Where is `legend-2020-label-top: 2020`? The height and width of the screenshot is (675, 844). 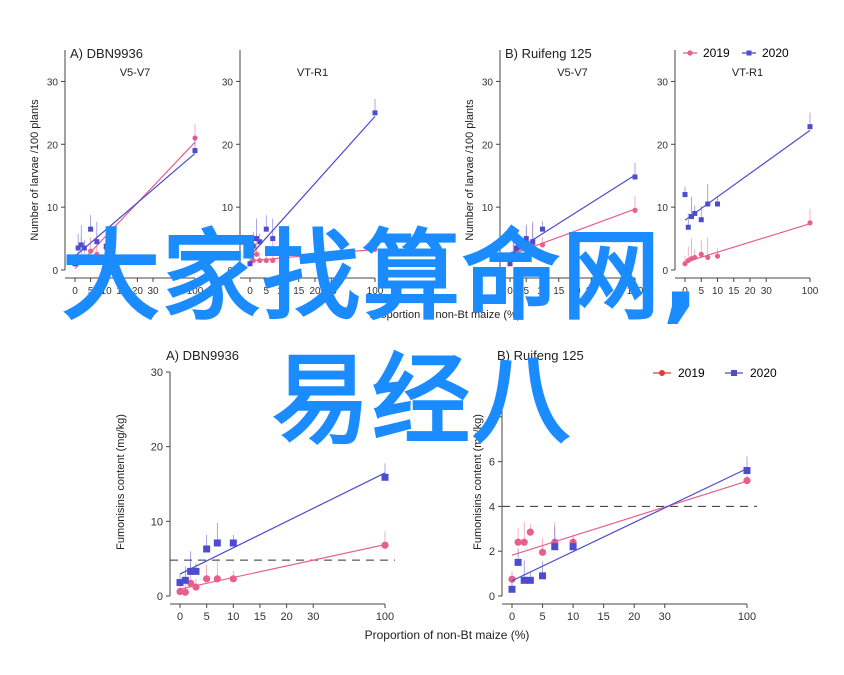 legend-2020-label-top: 2020 is located at coordinates (775, 53).